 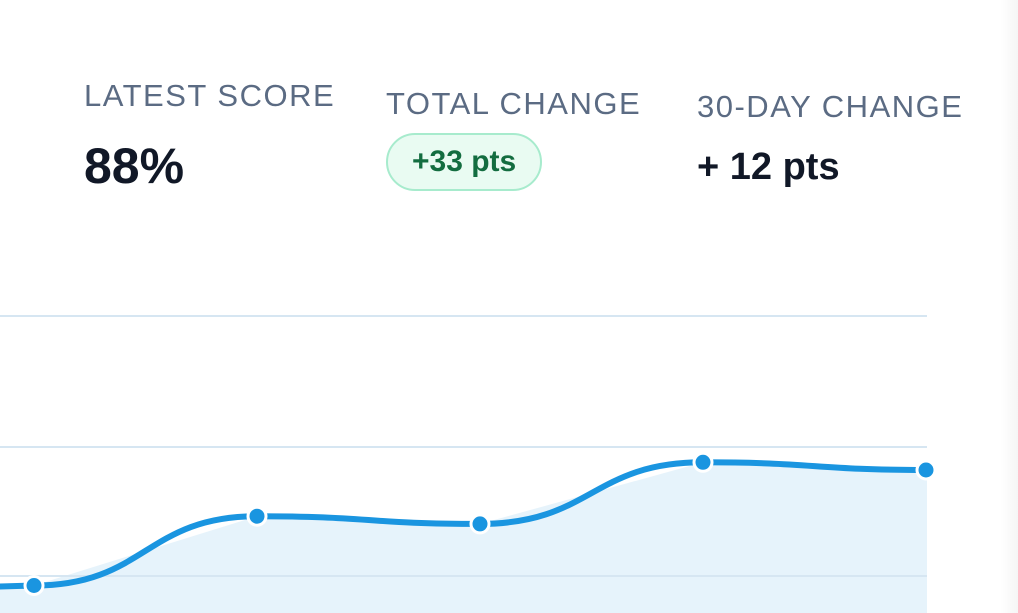 I want to click on thirty-day-change-label: 30-DAY CHANGE, so click(x=830, y=106).